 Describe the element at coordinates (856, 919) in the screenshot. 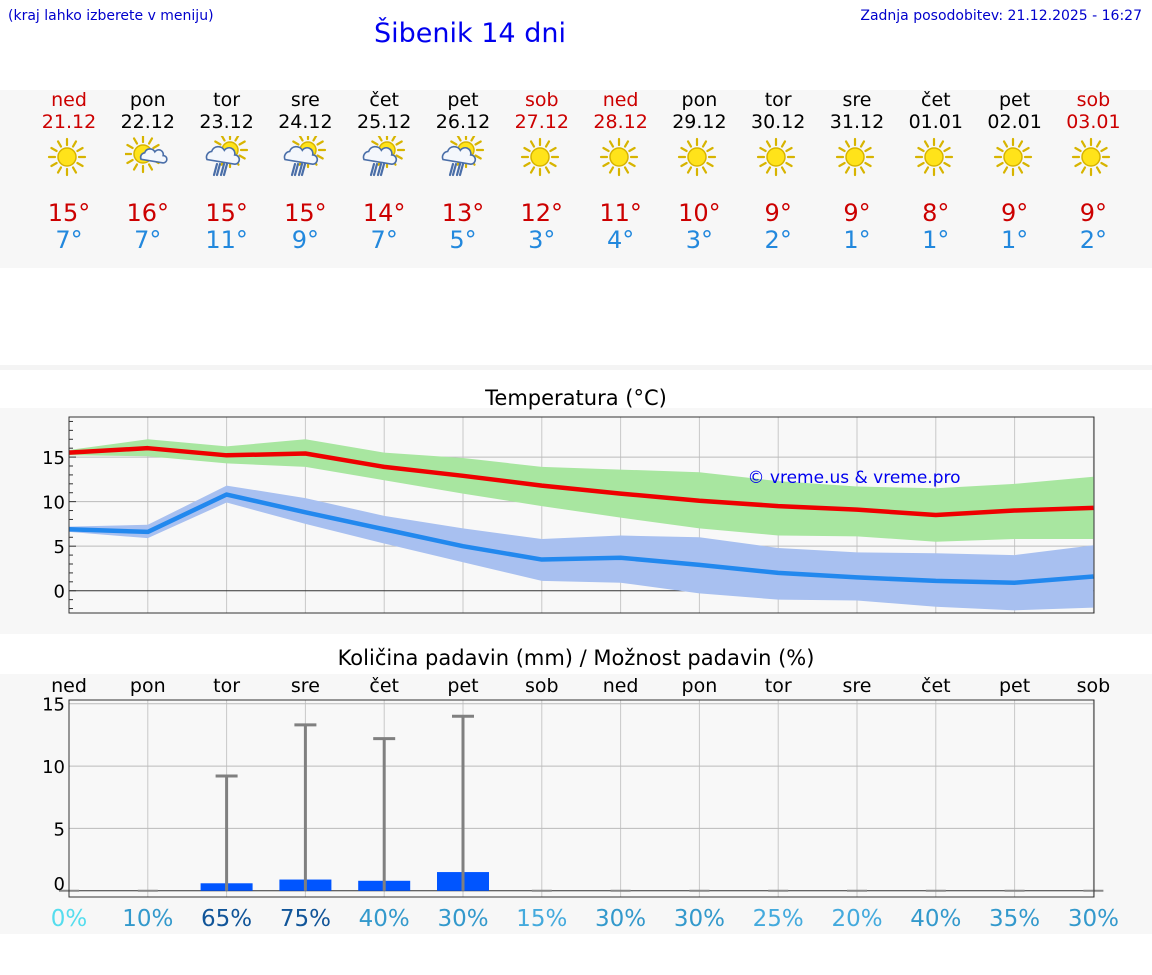

I see `precipitation-probability: 20%` at that location.